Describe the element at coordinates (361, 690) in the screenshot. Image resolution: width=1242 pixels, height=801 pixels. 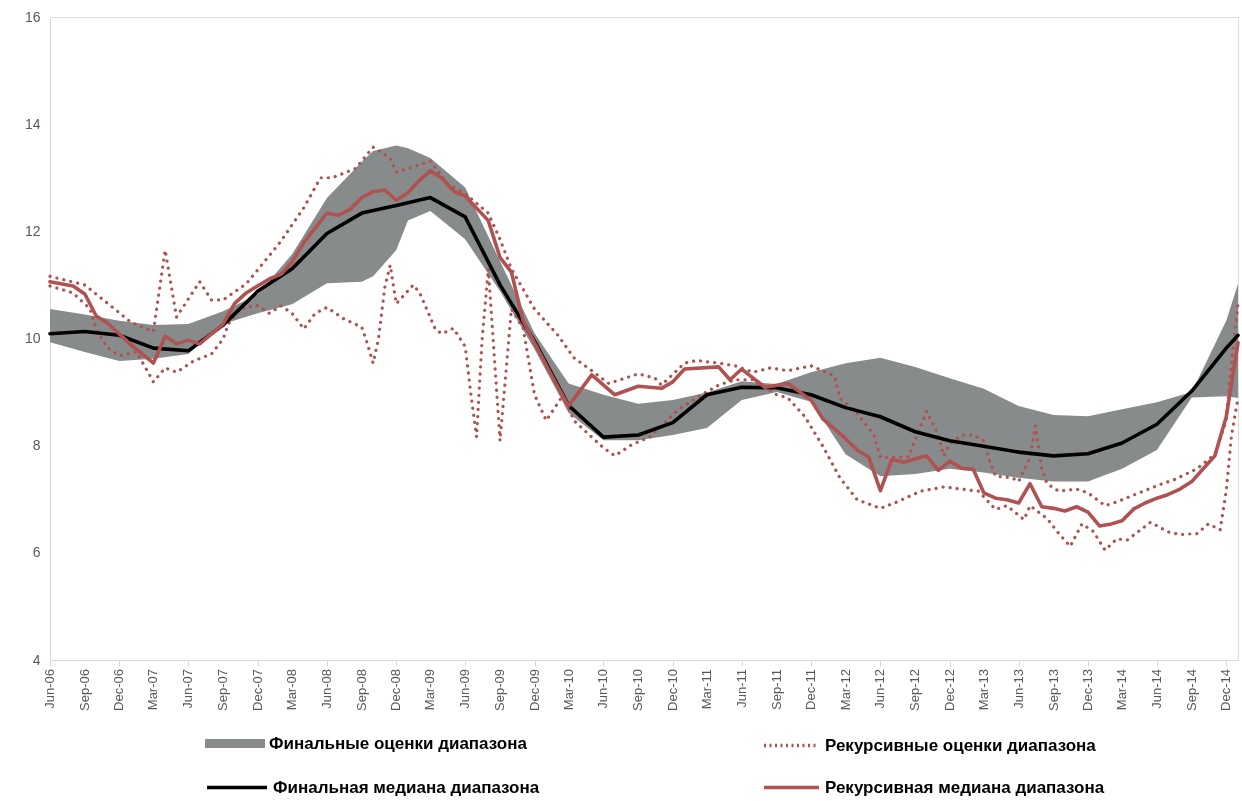
I see `x-tick-label: Sep-08` at that location.